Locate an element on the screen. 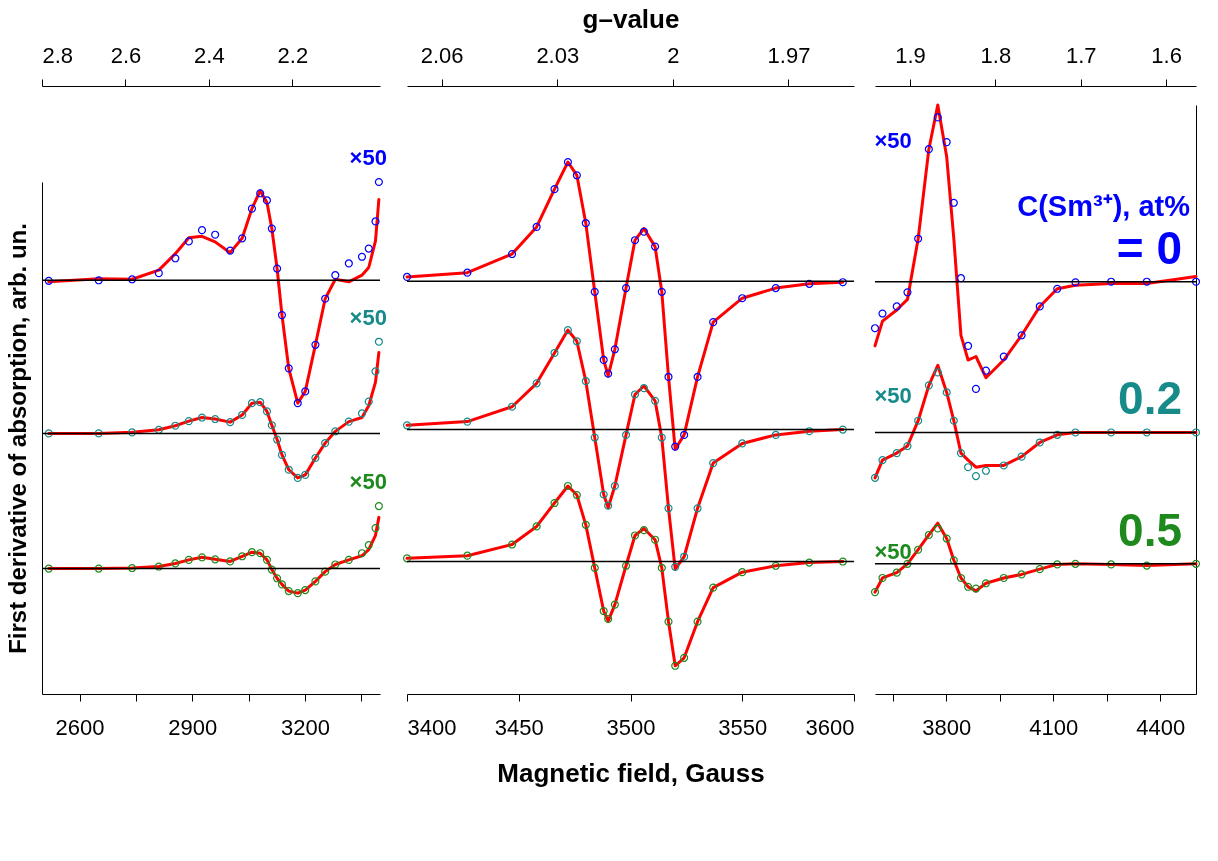 This screenshot has height=861, width=1218. x-tick-label: 4400 is located at coordinates (1161, 727).